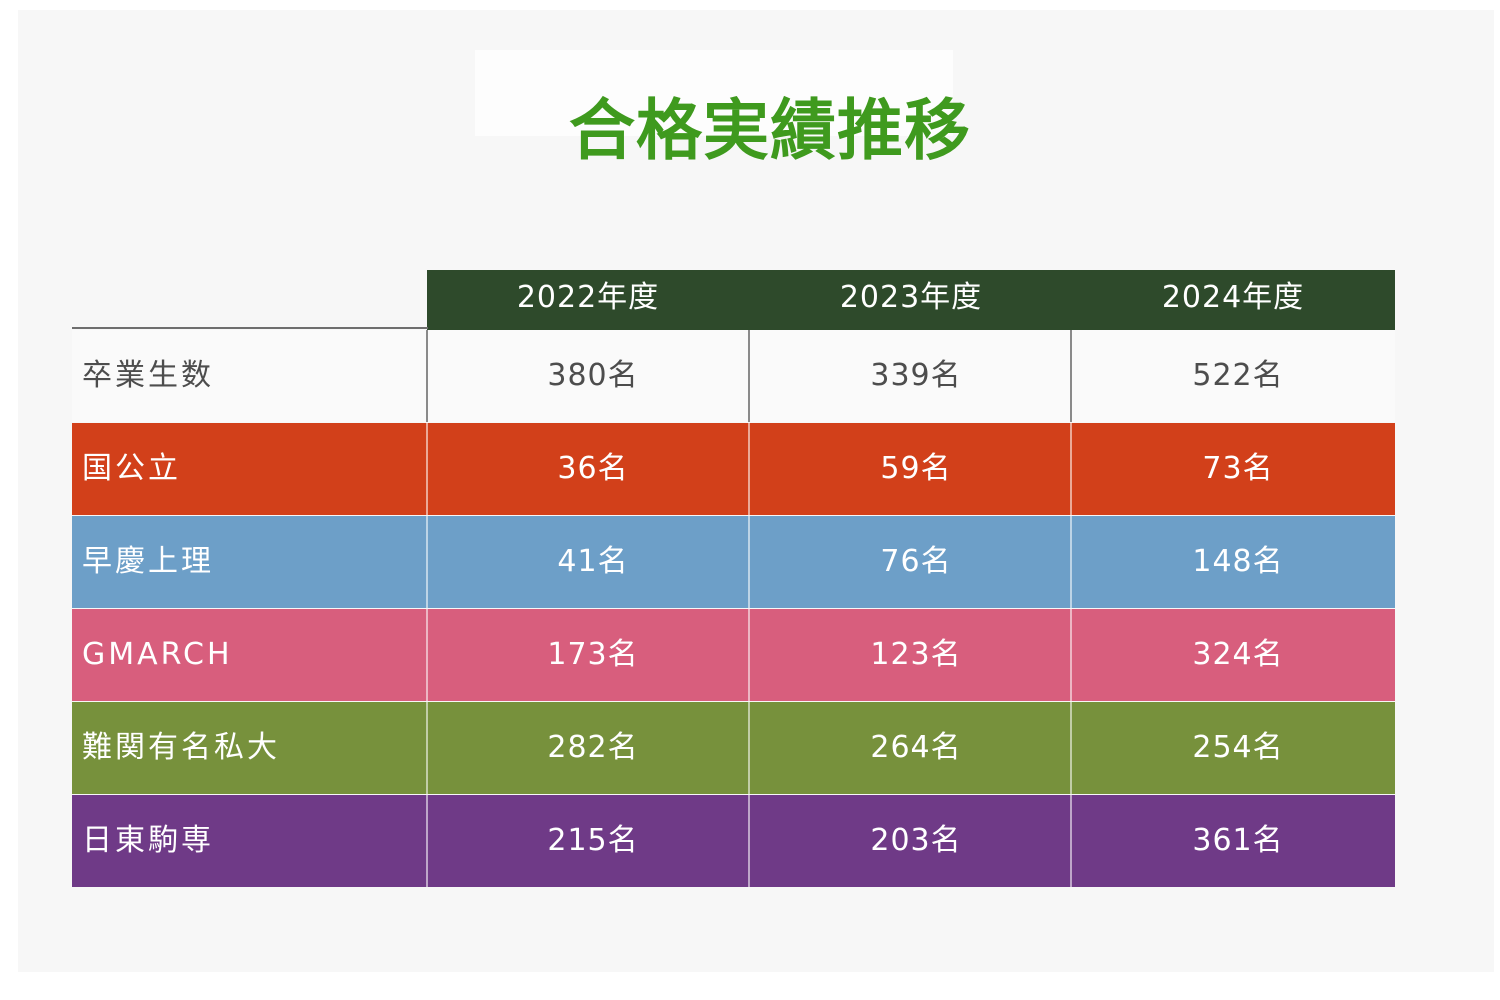 The height and width of the screenshot is (1000, 1500). I want to click on title-backdrop, so click(714, 93).